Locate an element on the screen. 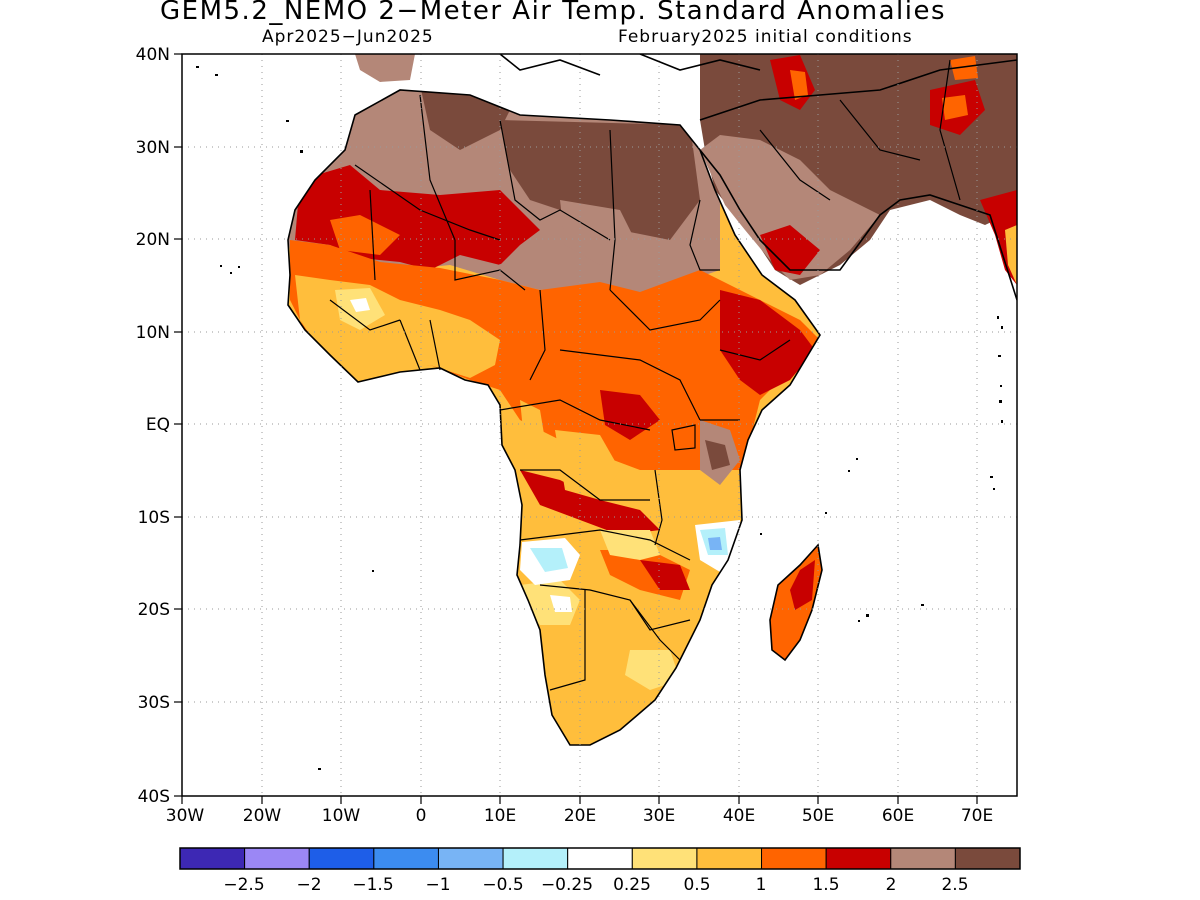  lat-label: 40N is located at coordinates (153, 55).